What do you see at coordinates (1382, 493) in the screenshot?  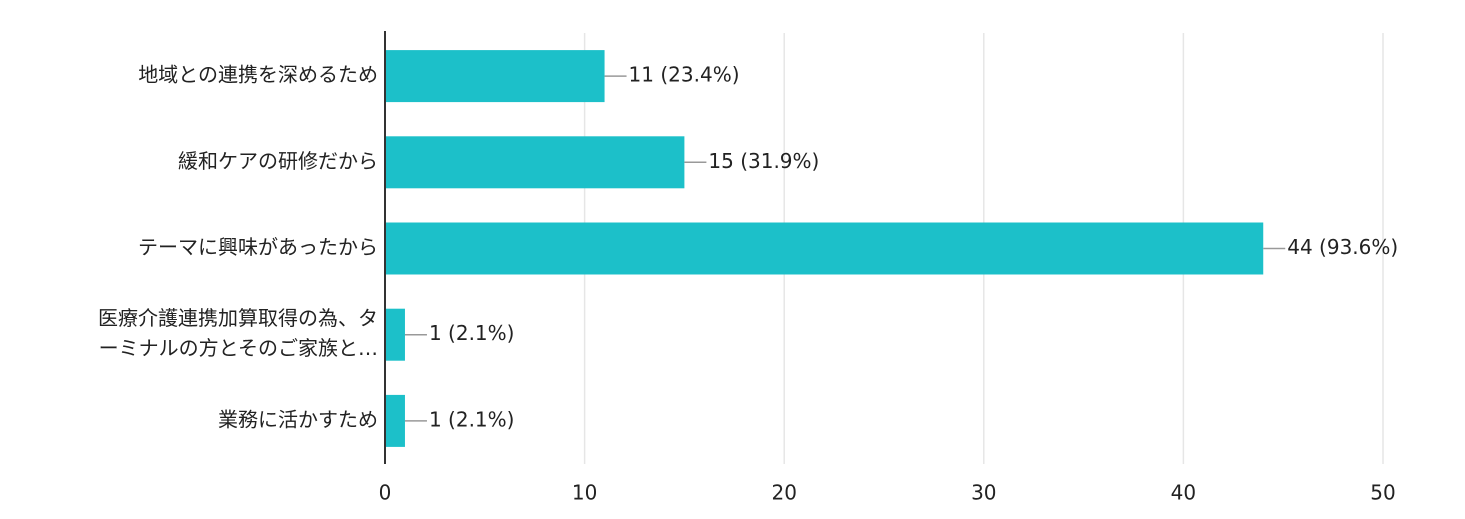 I see `x-tick-label: 50` at bounding box center [1382, 493].